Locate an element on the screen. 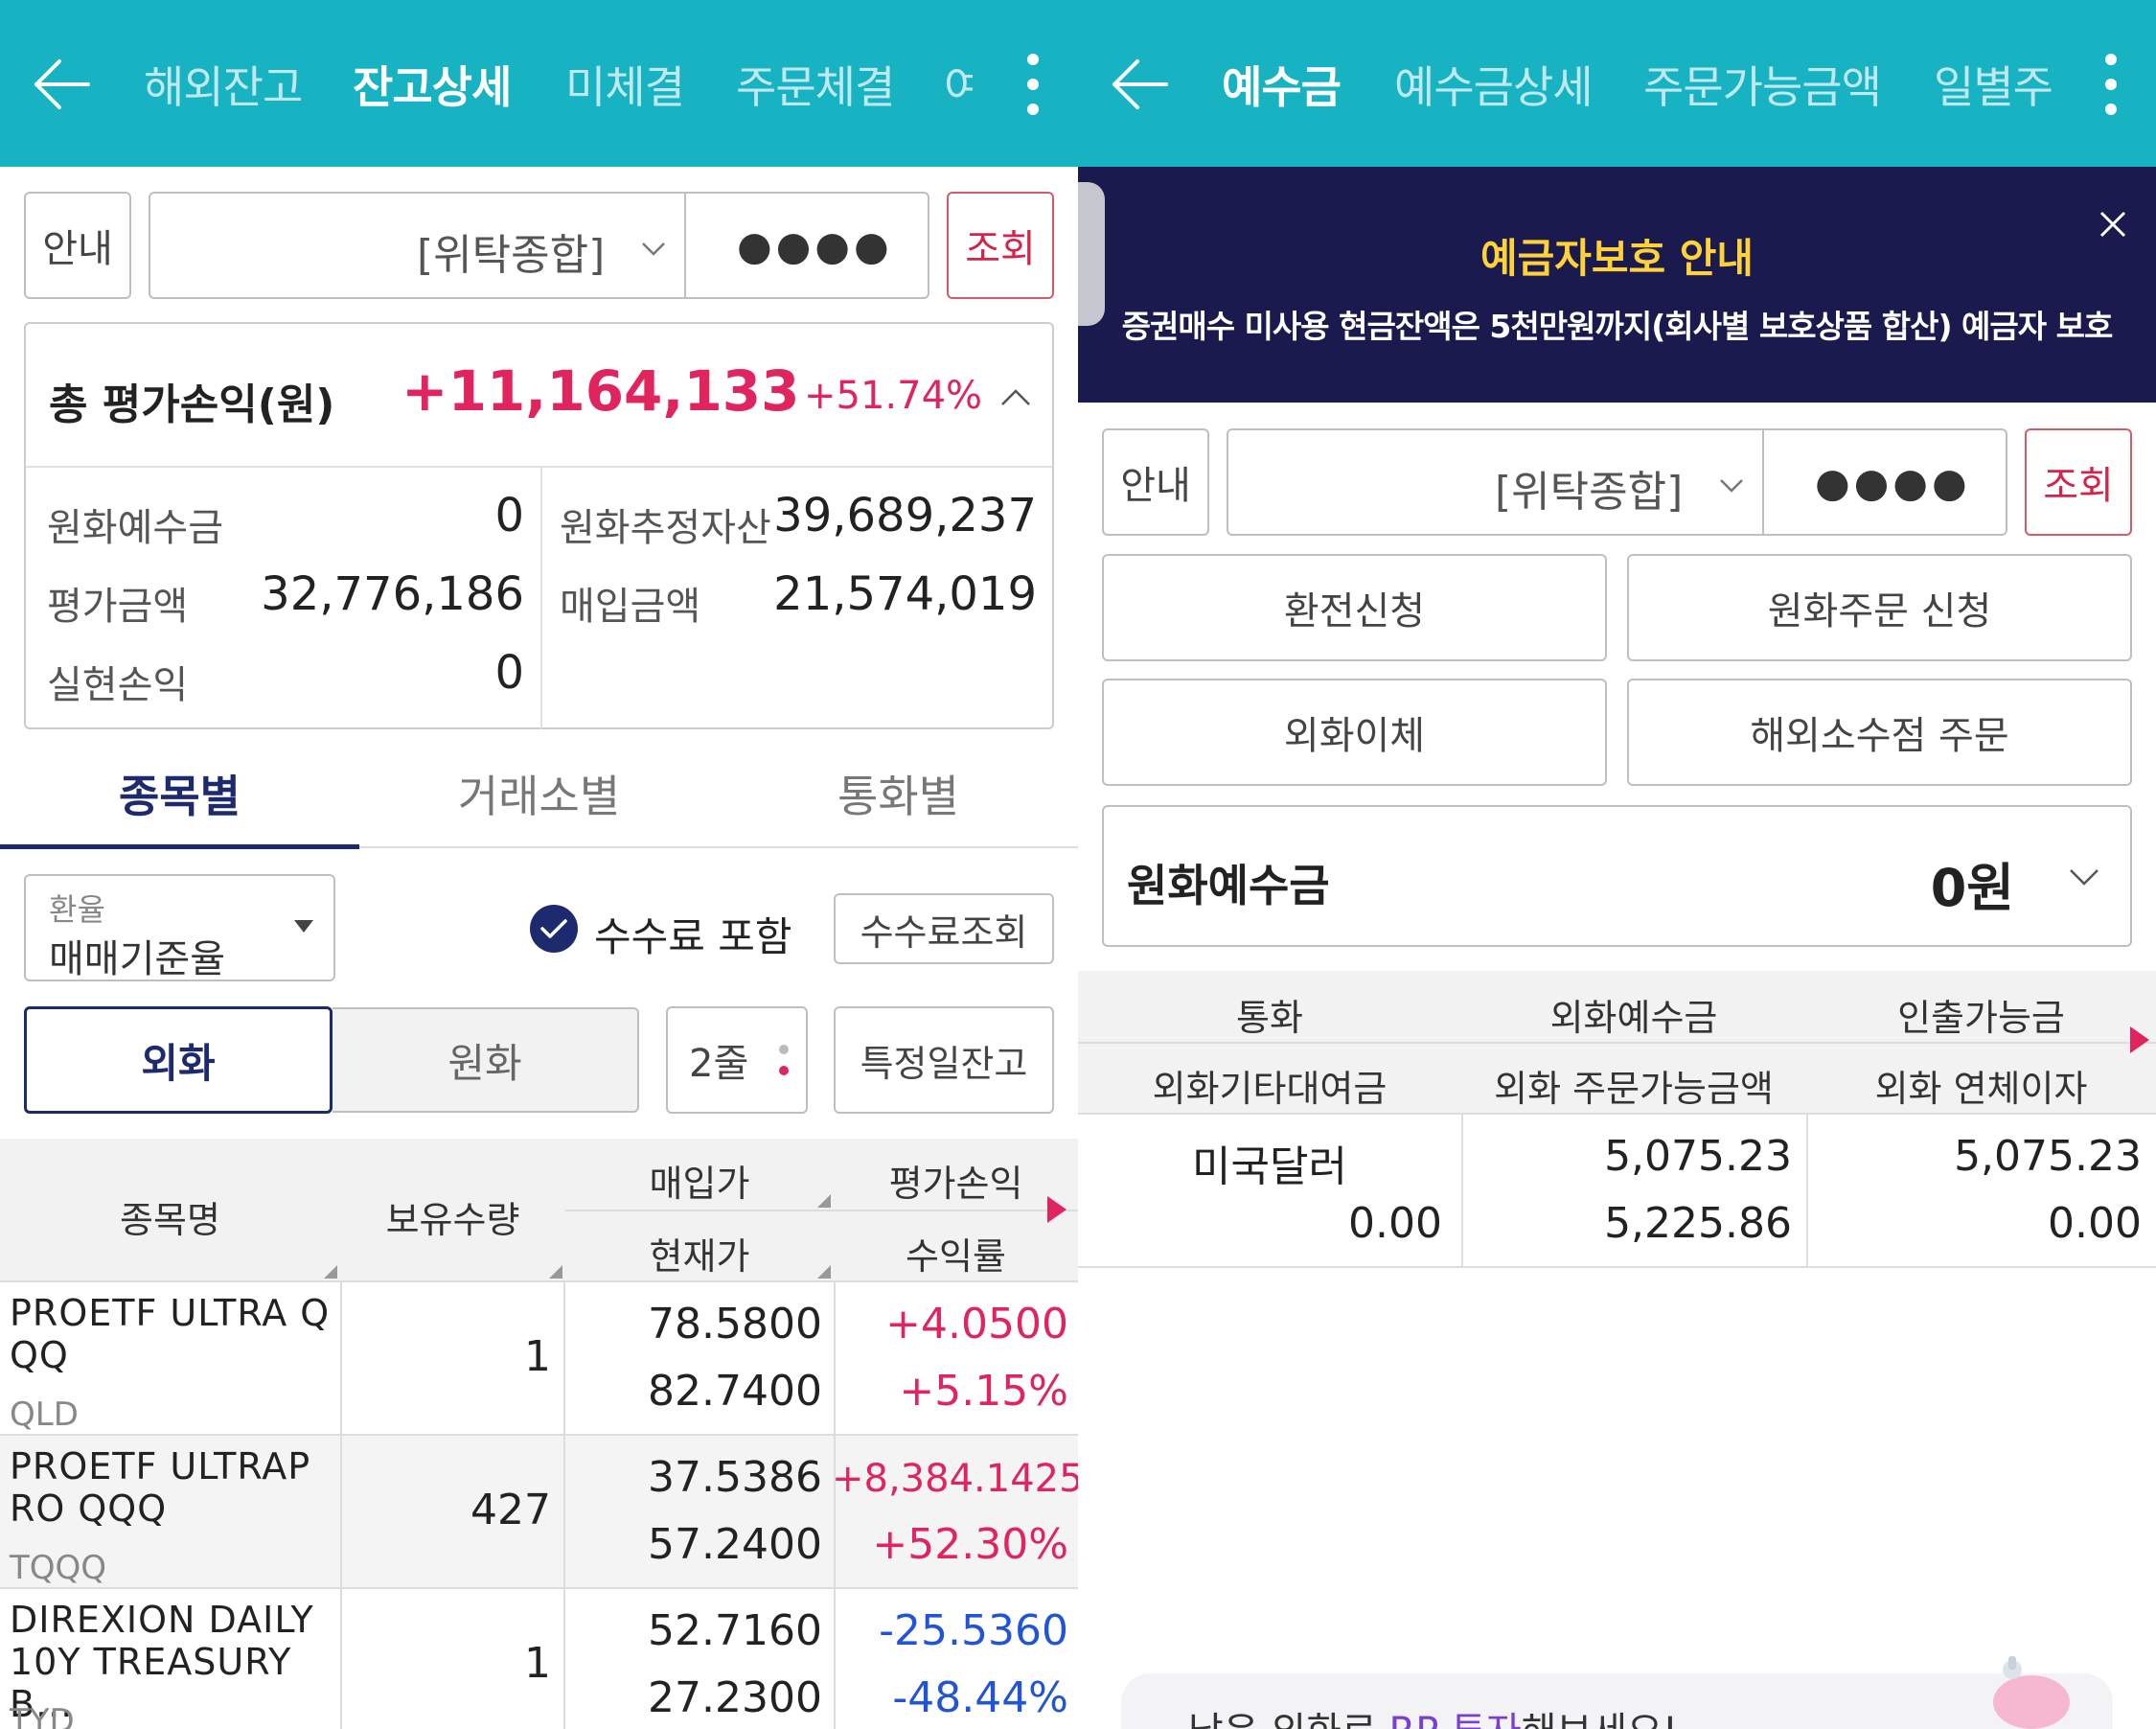 This screenshot has width=2156, height=1729. fractional-order-button: 해외소수점 주문 is located at coordinates (1879, 732).